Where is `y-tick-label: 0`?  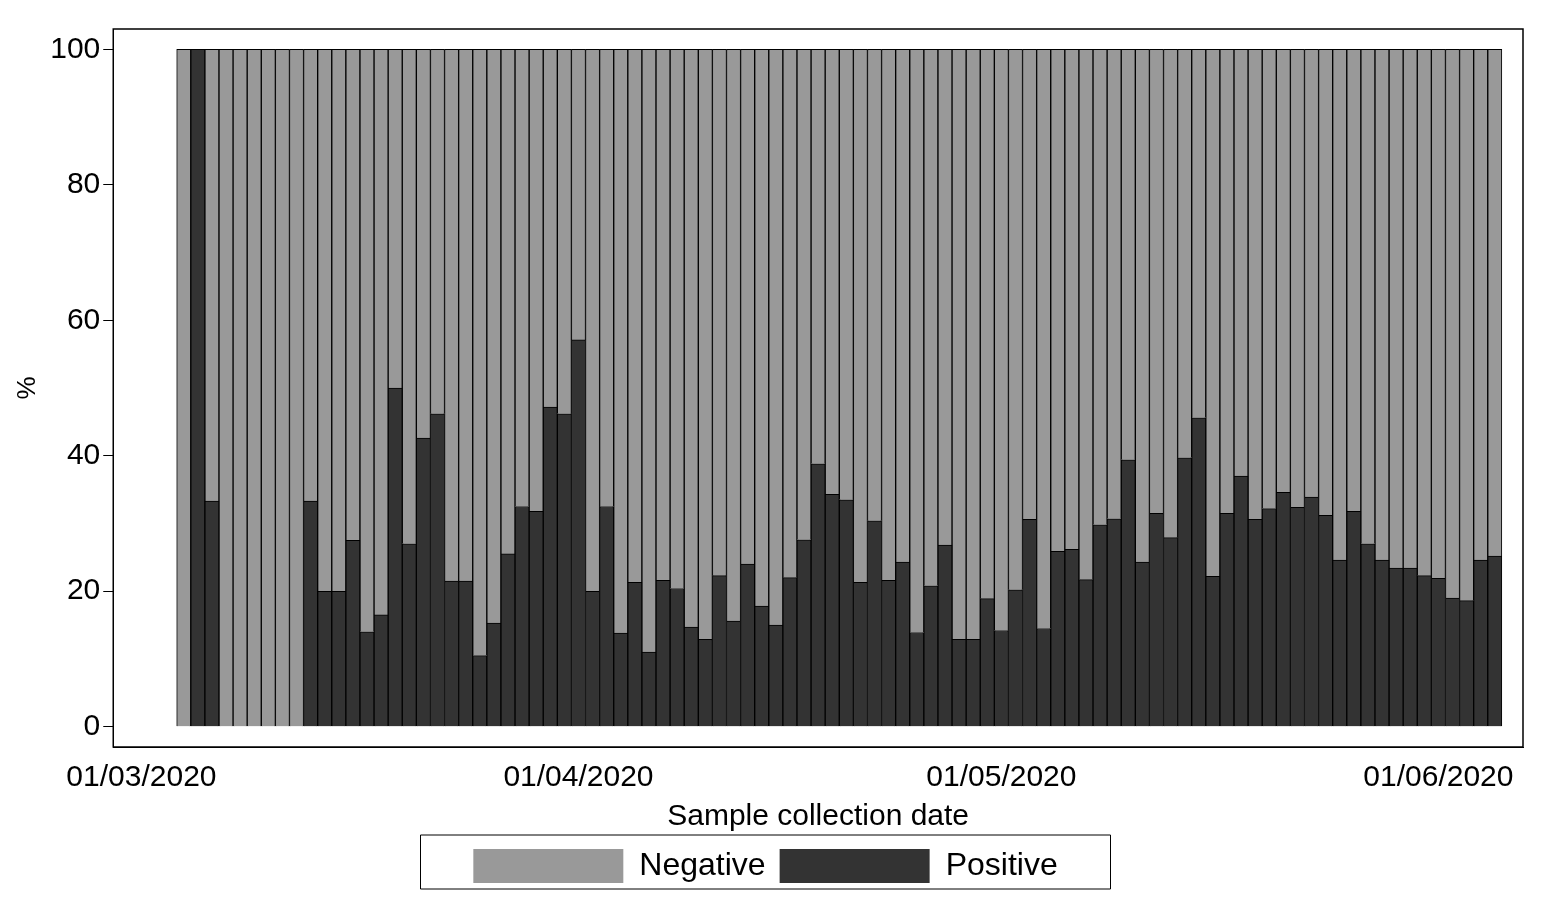
y-tick-label: 0 is located at coordinates (92, 724).